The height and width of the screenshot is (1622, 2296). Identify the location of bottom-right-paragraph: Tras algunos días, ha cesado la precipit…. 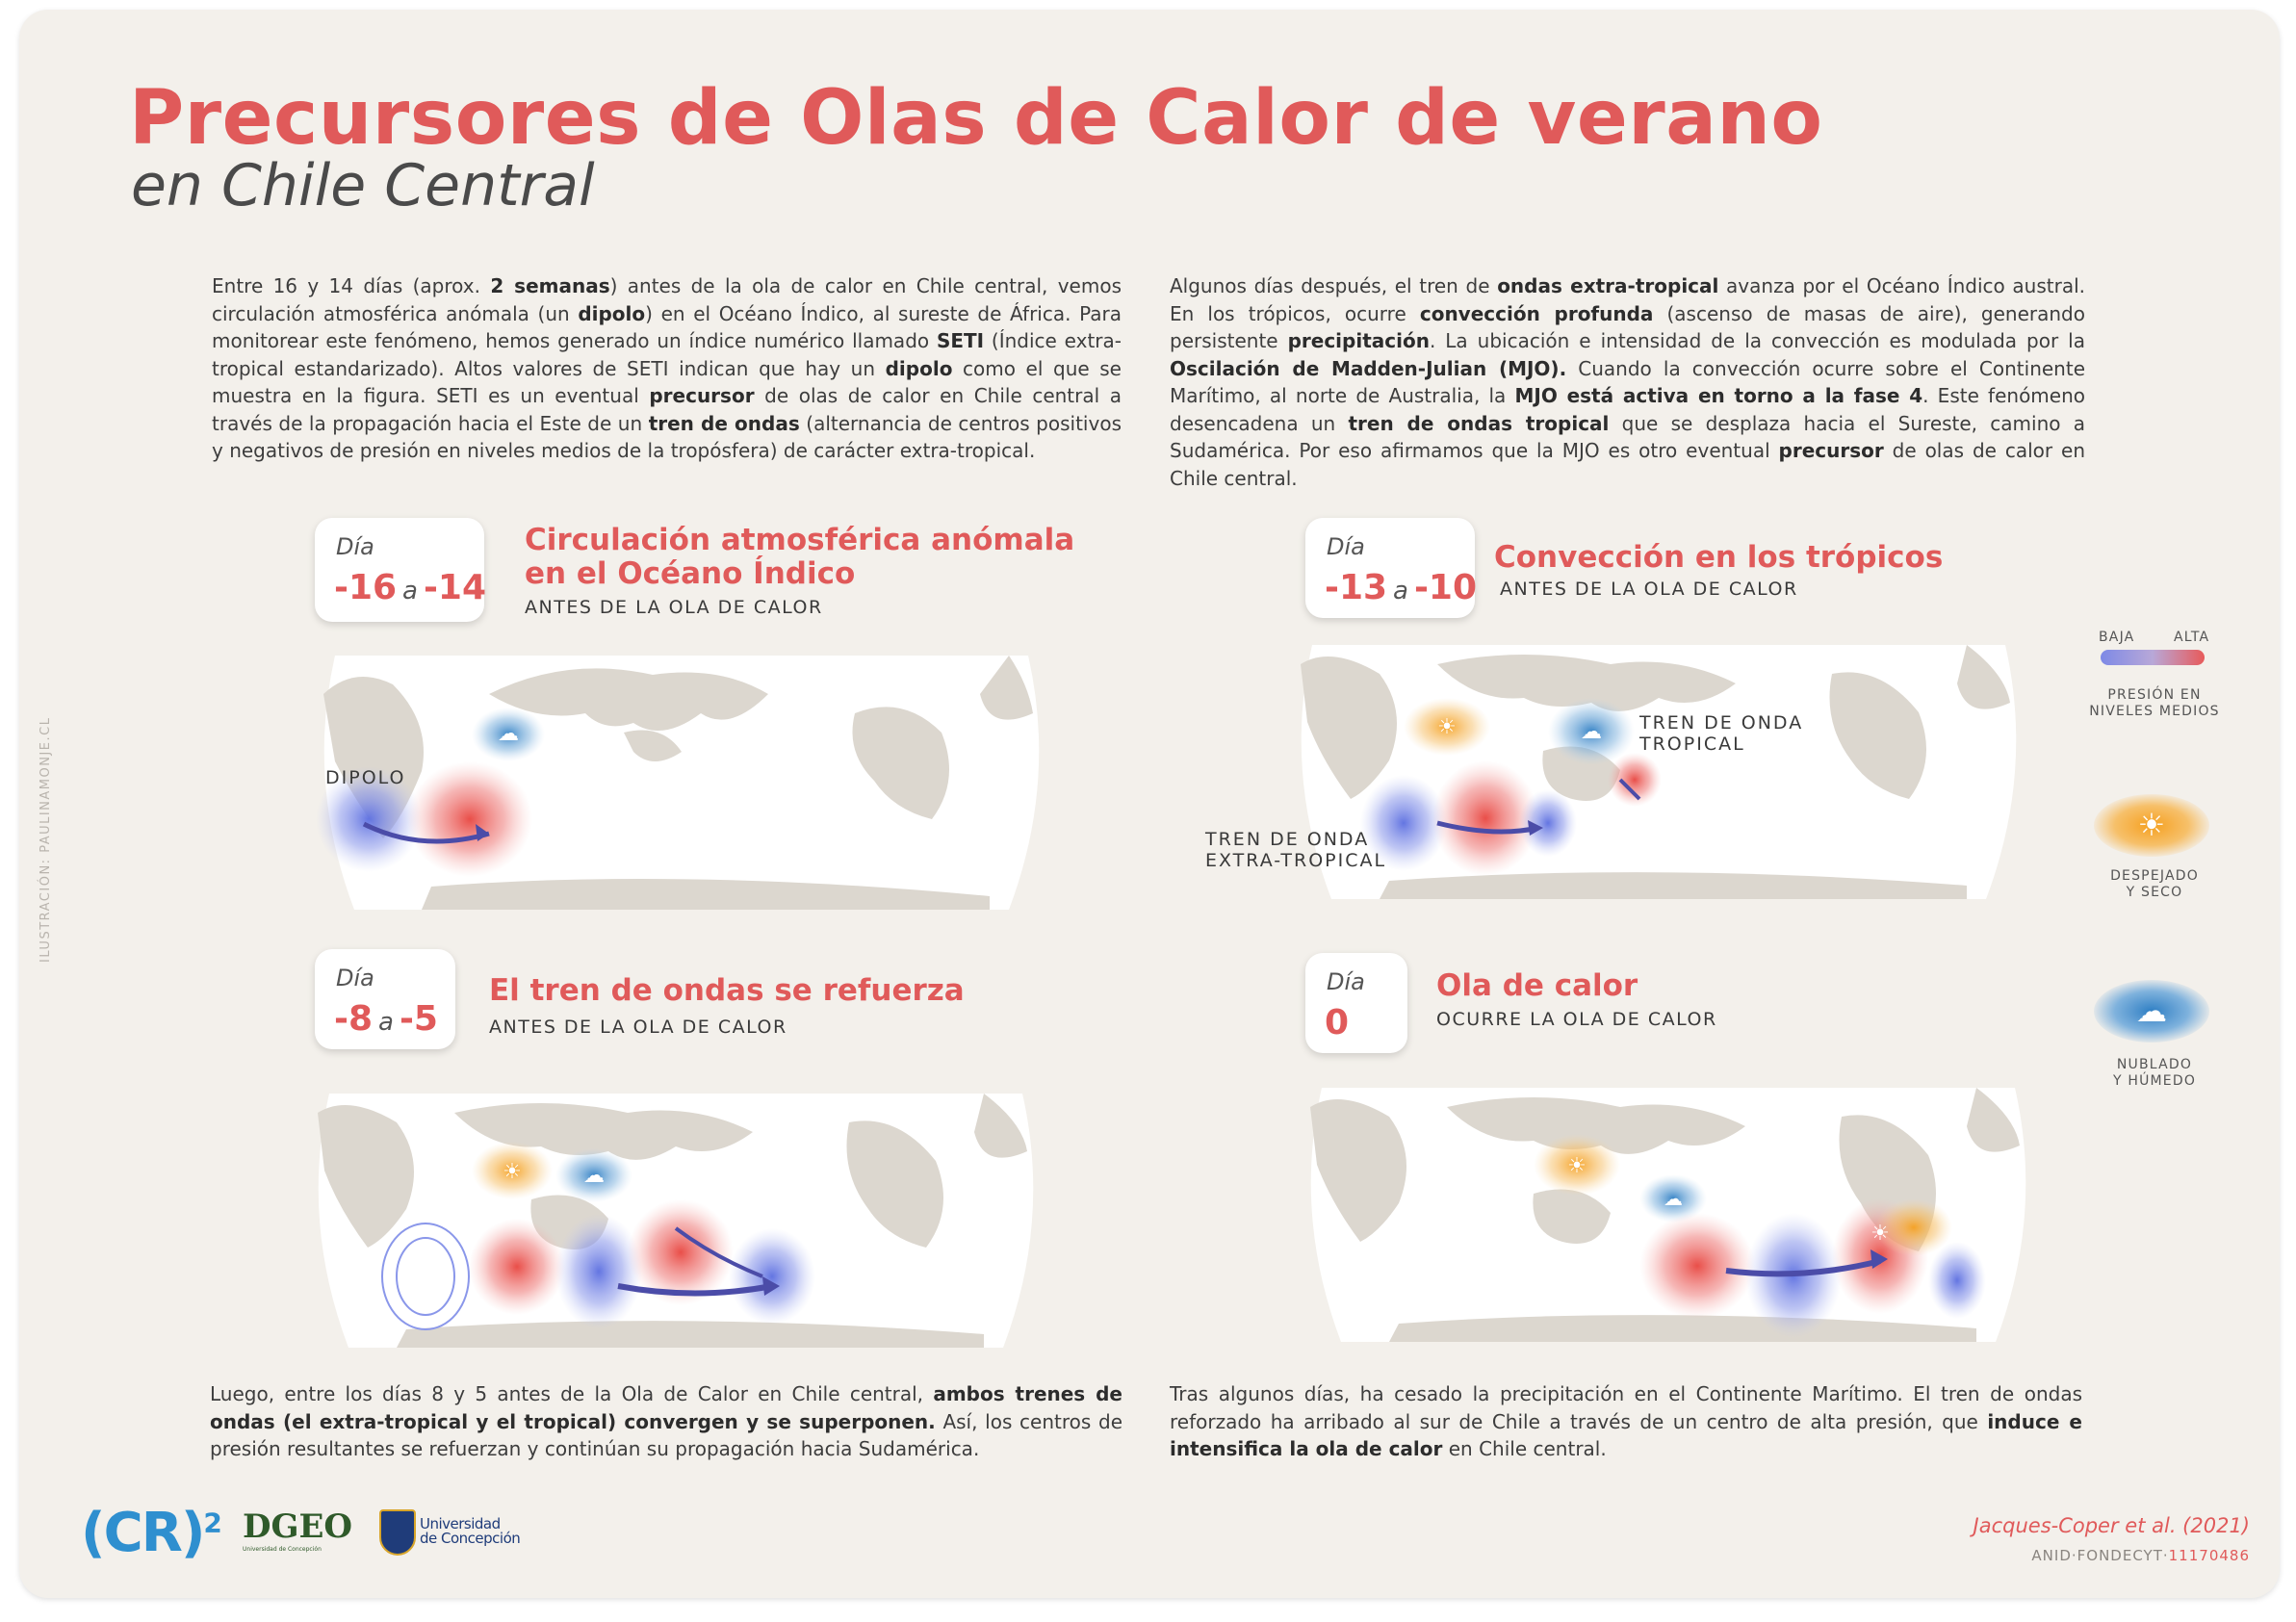
(1626, 1421).